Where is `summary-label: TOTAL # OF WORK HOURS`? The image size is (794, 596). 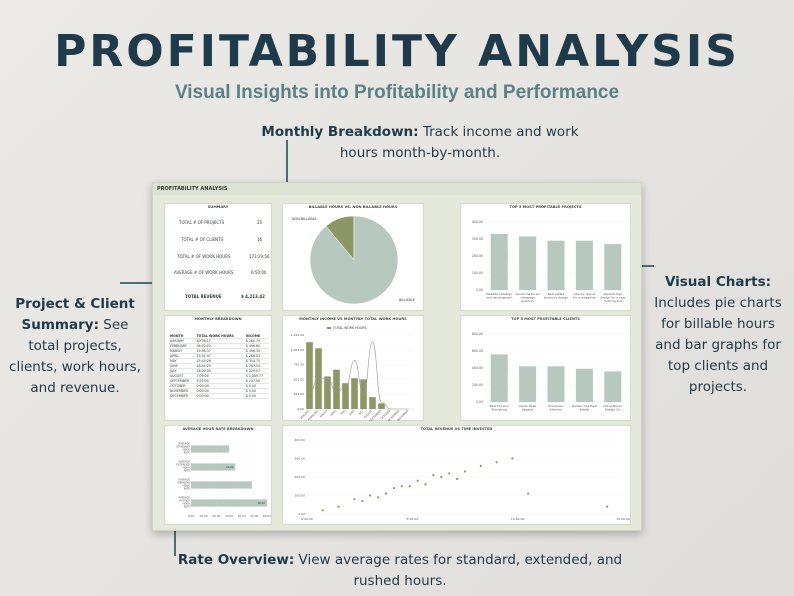
summary-label: TOTAL # OF WORK HOURS is located at coordinates (204, 256).